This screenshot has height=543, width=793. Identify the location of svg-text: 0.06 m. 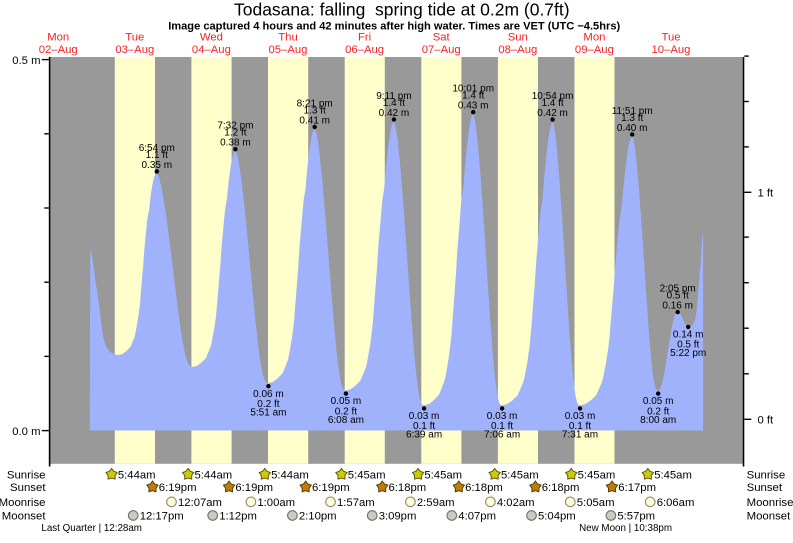
(268, 394).